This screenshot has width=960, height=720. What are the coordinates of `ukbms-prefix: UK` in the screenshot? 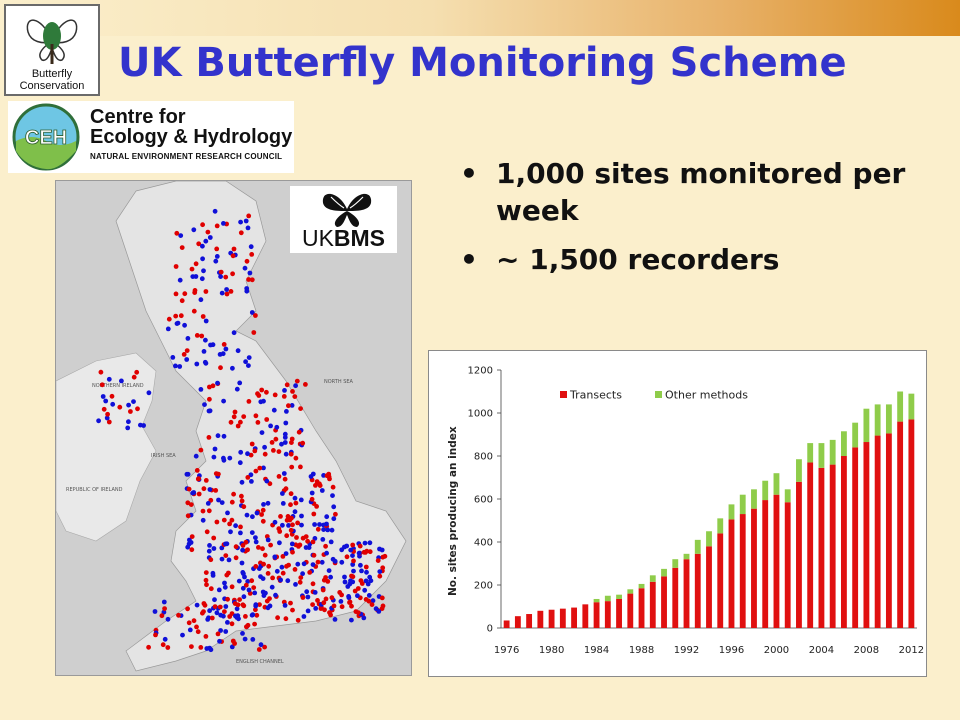 It's located at (317, 238).